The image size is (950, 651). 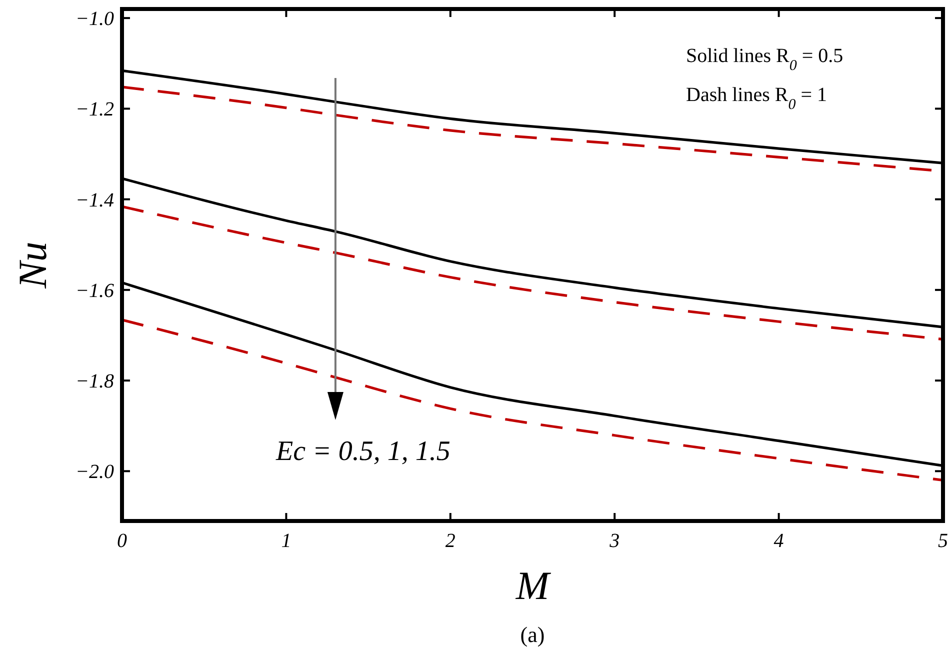 I want to click on annotation: Ec = 0.5, 1, 1.5, so click(x=362, y=451).